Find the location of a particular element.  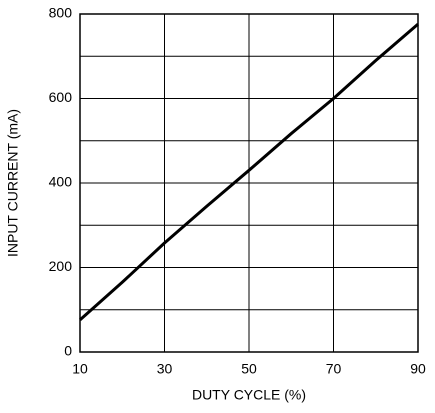

x-tick-label: 30 is located at coordinates (165, 369).